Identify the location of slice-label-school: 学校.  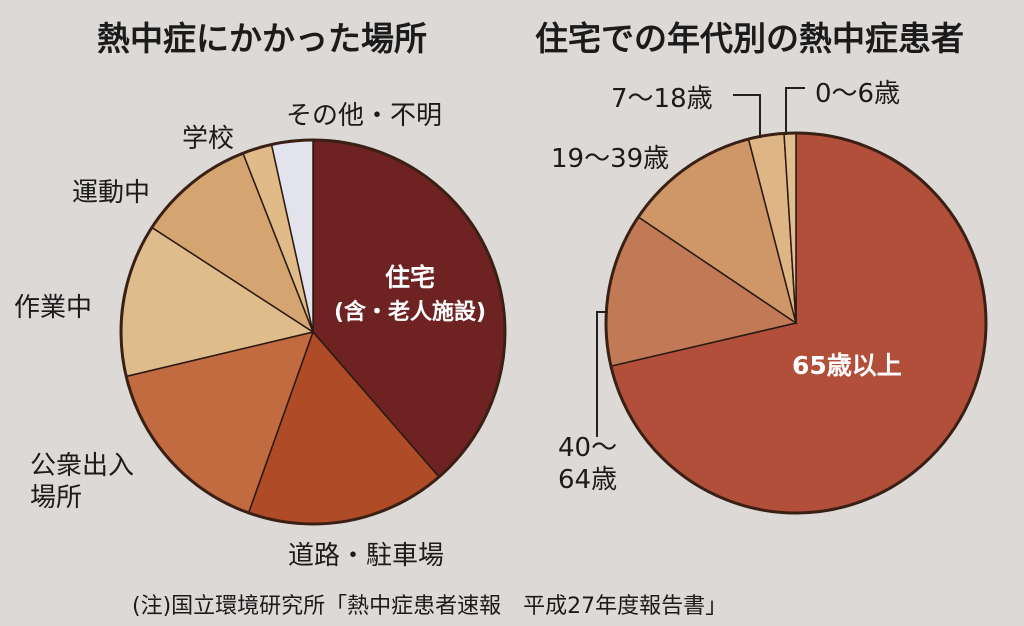
(208, 139).